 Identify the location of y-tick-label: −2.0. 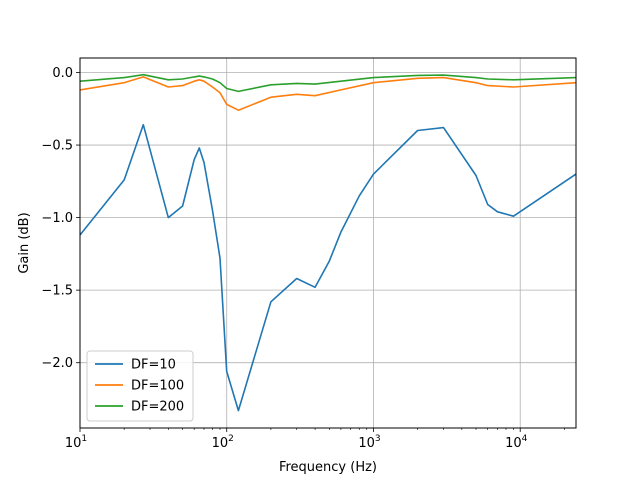
(57, 363).